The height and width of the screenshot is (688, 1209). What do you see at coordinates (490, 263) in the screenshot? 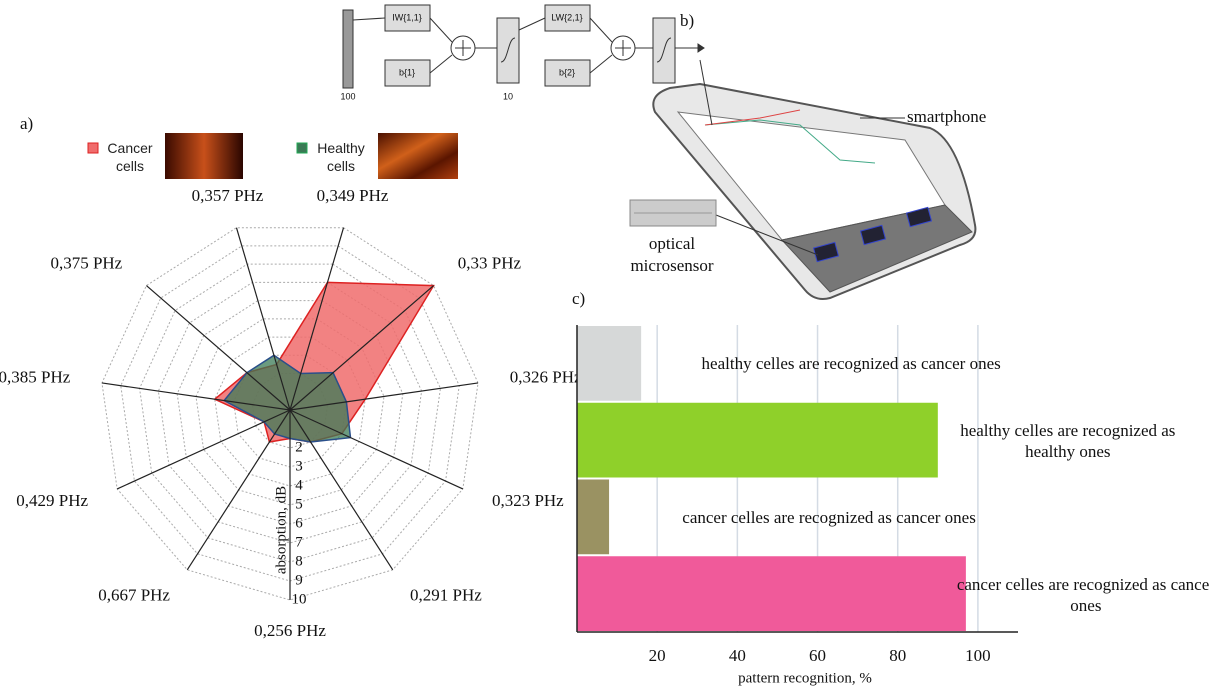
I see `axis-label: 0,33 PHz` at bounding box center [490, 263].